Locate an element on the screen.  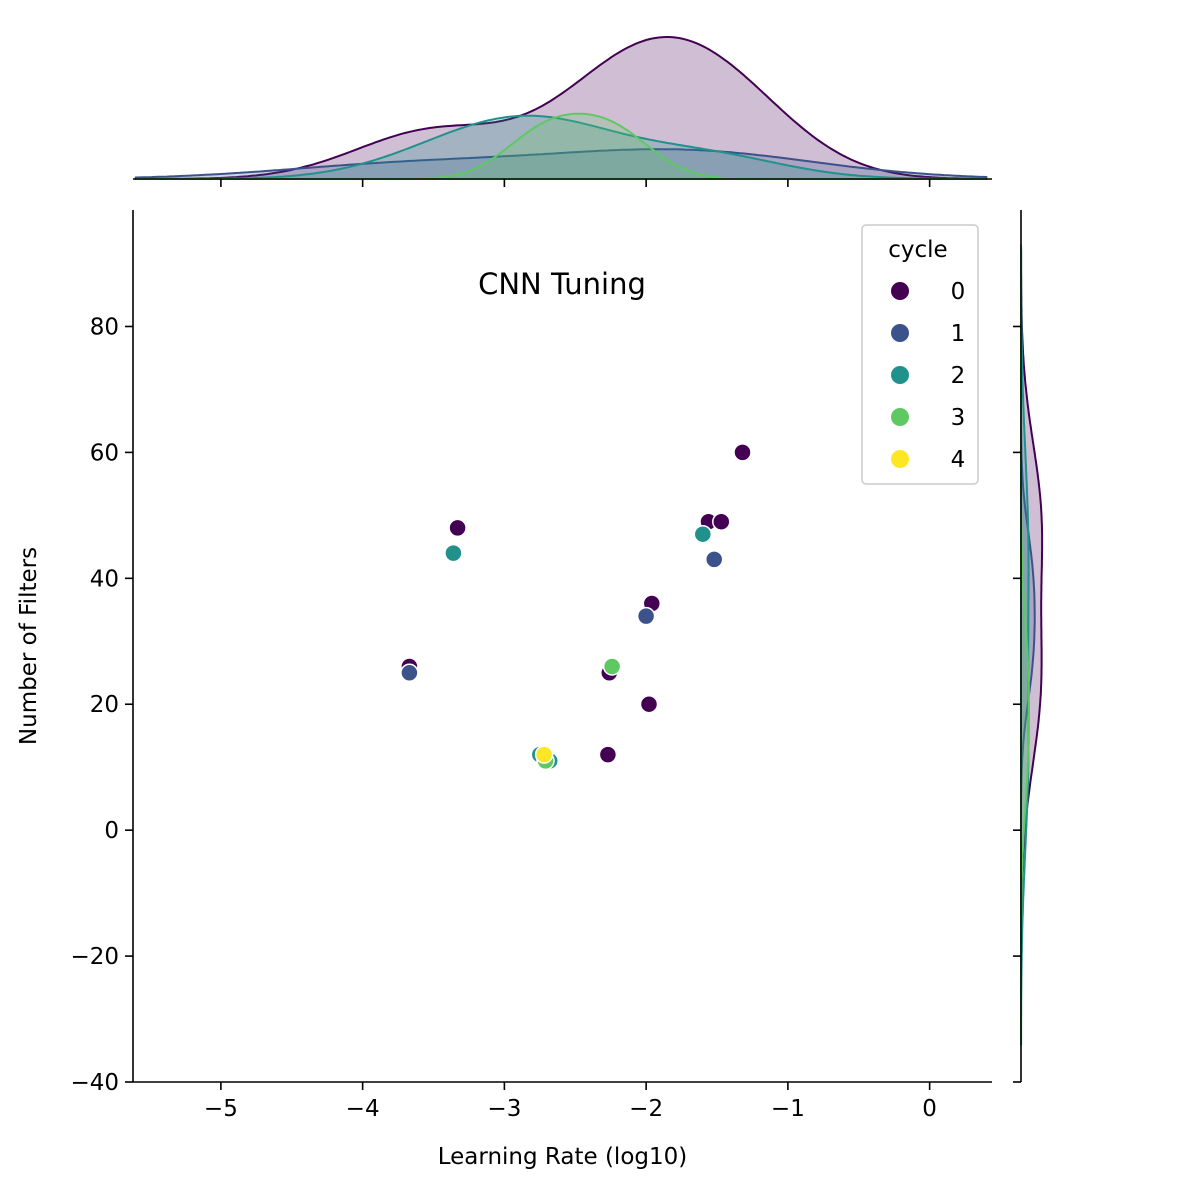
legend-label-cycle-1: 1 is located at coordinates (958, 334).